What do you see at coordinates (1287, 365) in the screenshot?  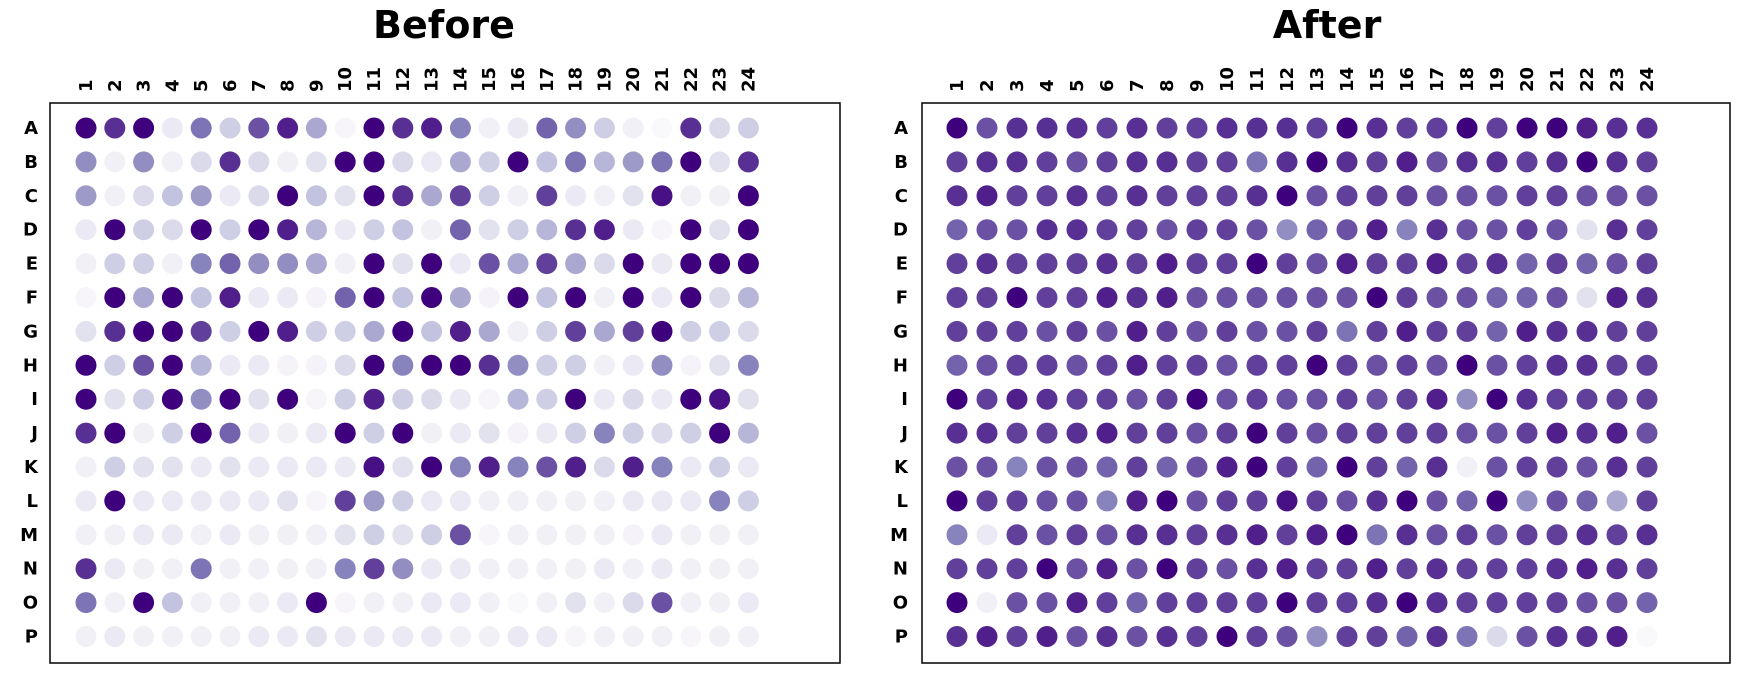 I see `well-H12` at bounding box center [1287, 365].